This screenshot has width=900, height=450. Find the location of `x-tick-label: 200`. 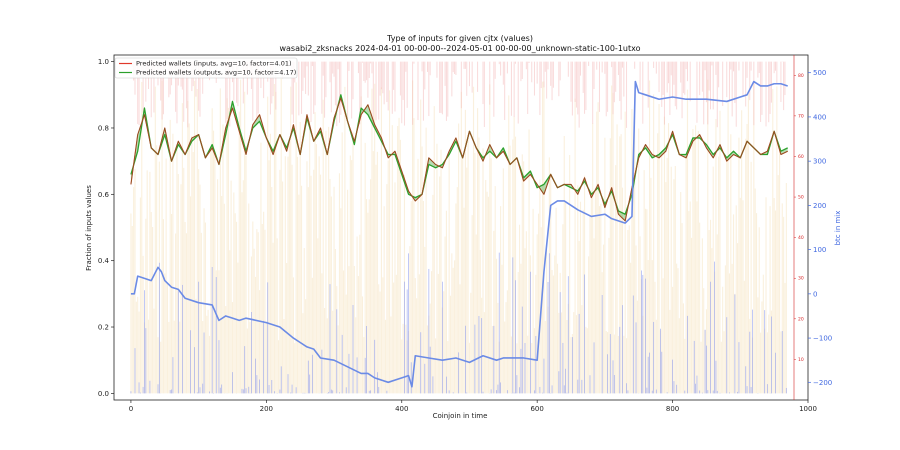

x-tick-label: 200 is located at coordinates (266, 409).